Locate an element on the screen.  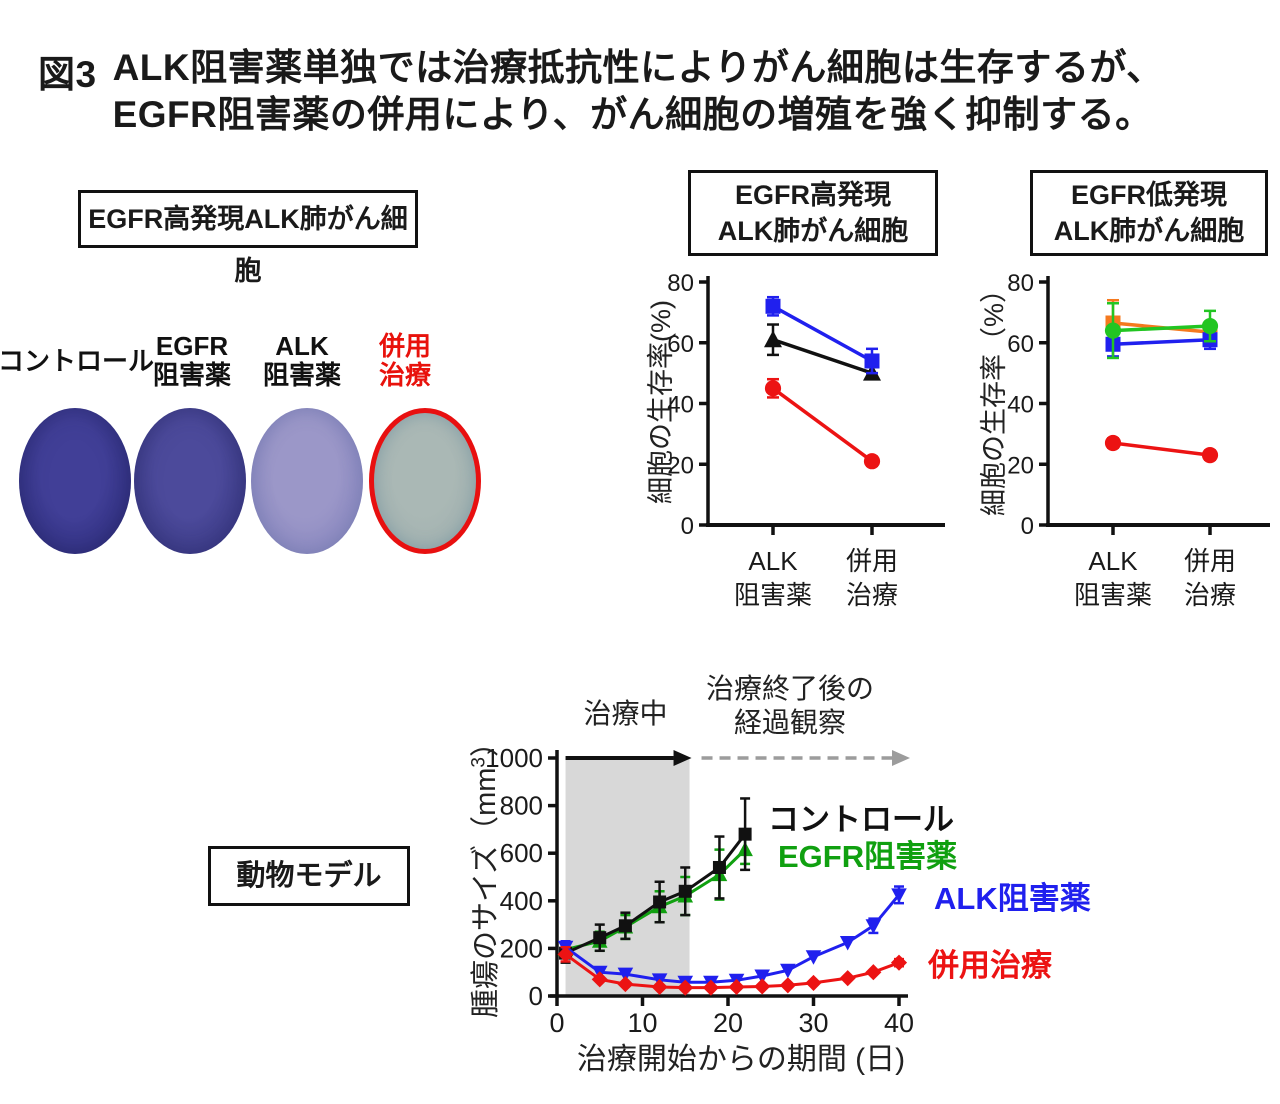
y-tick-label: 60 is located at coordinates (1020, 344).